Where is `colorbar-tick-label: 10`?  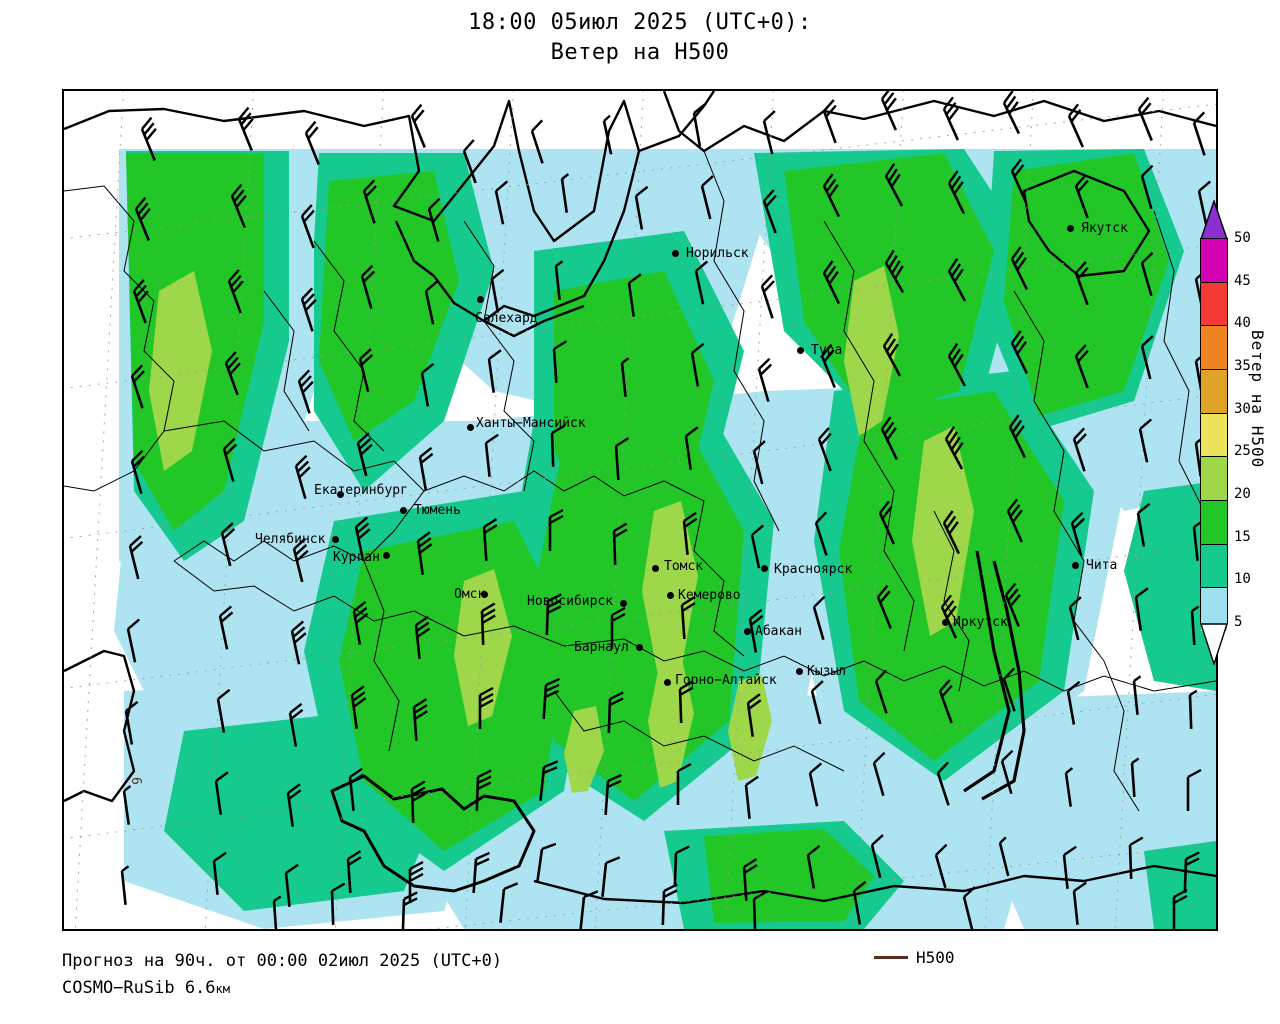 colorbar-tick-label: 10 is located at coordinates (1242, 579).